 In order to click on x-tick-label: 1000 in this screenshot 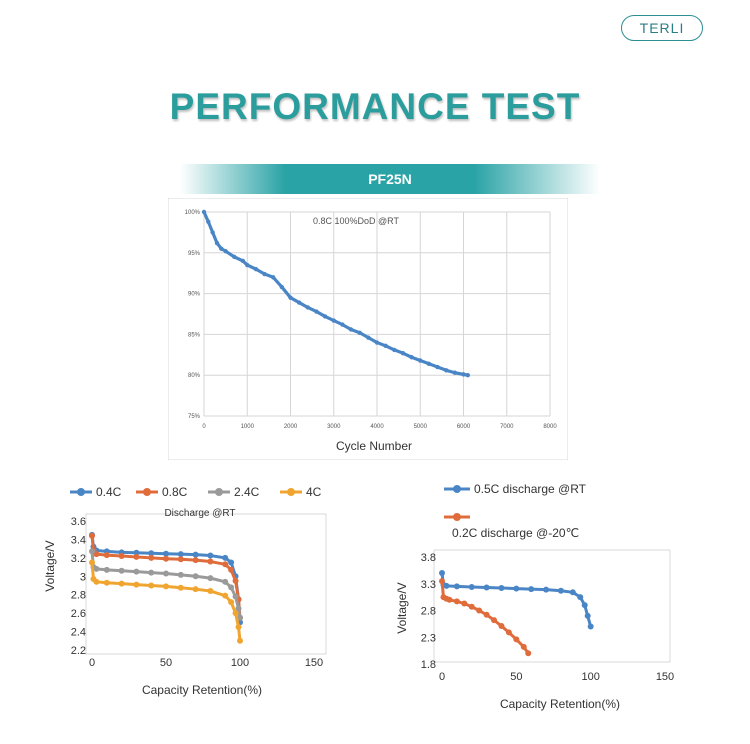, I will do `click(248, 427)`.